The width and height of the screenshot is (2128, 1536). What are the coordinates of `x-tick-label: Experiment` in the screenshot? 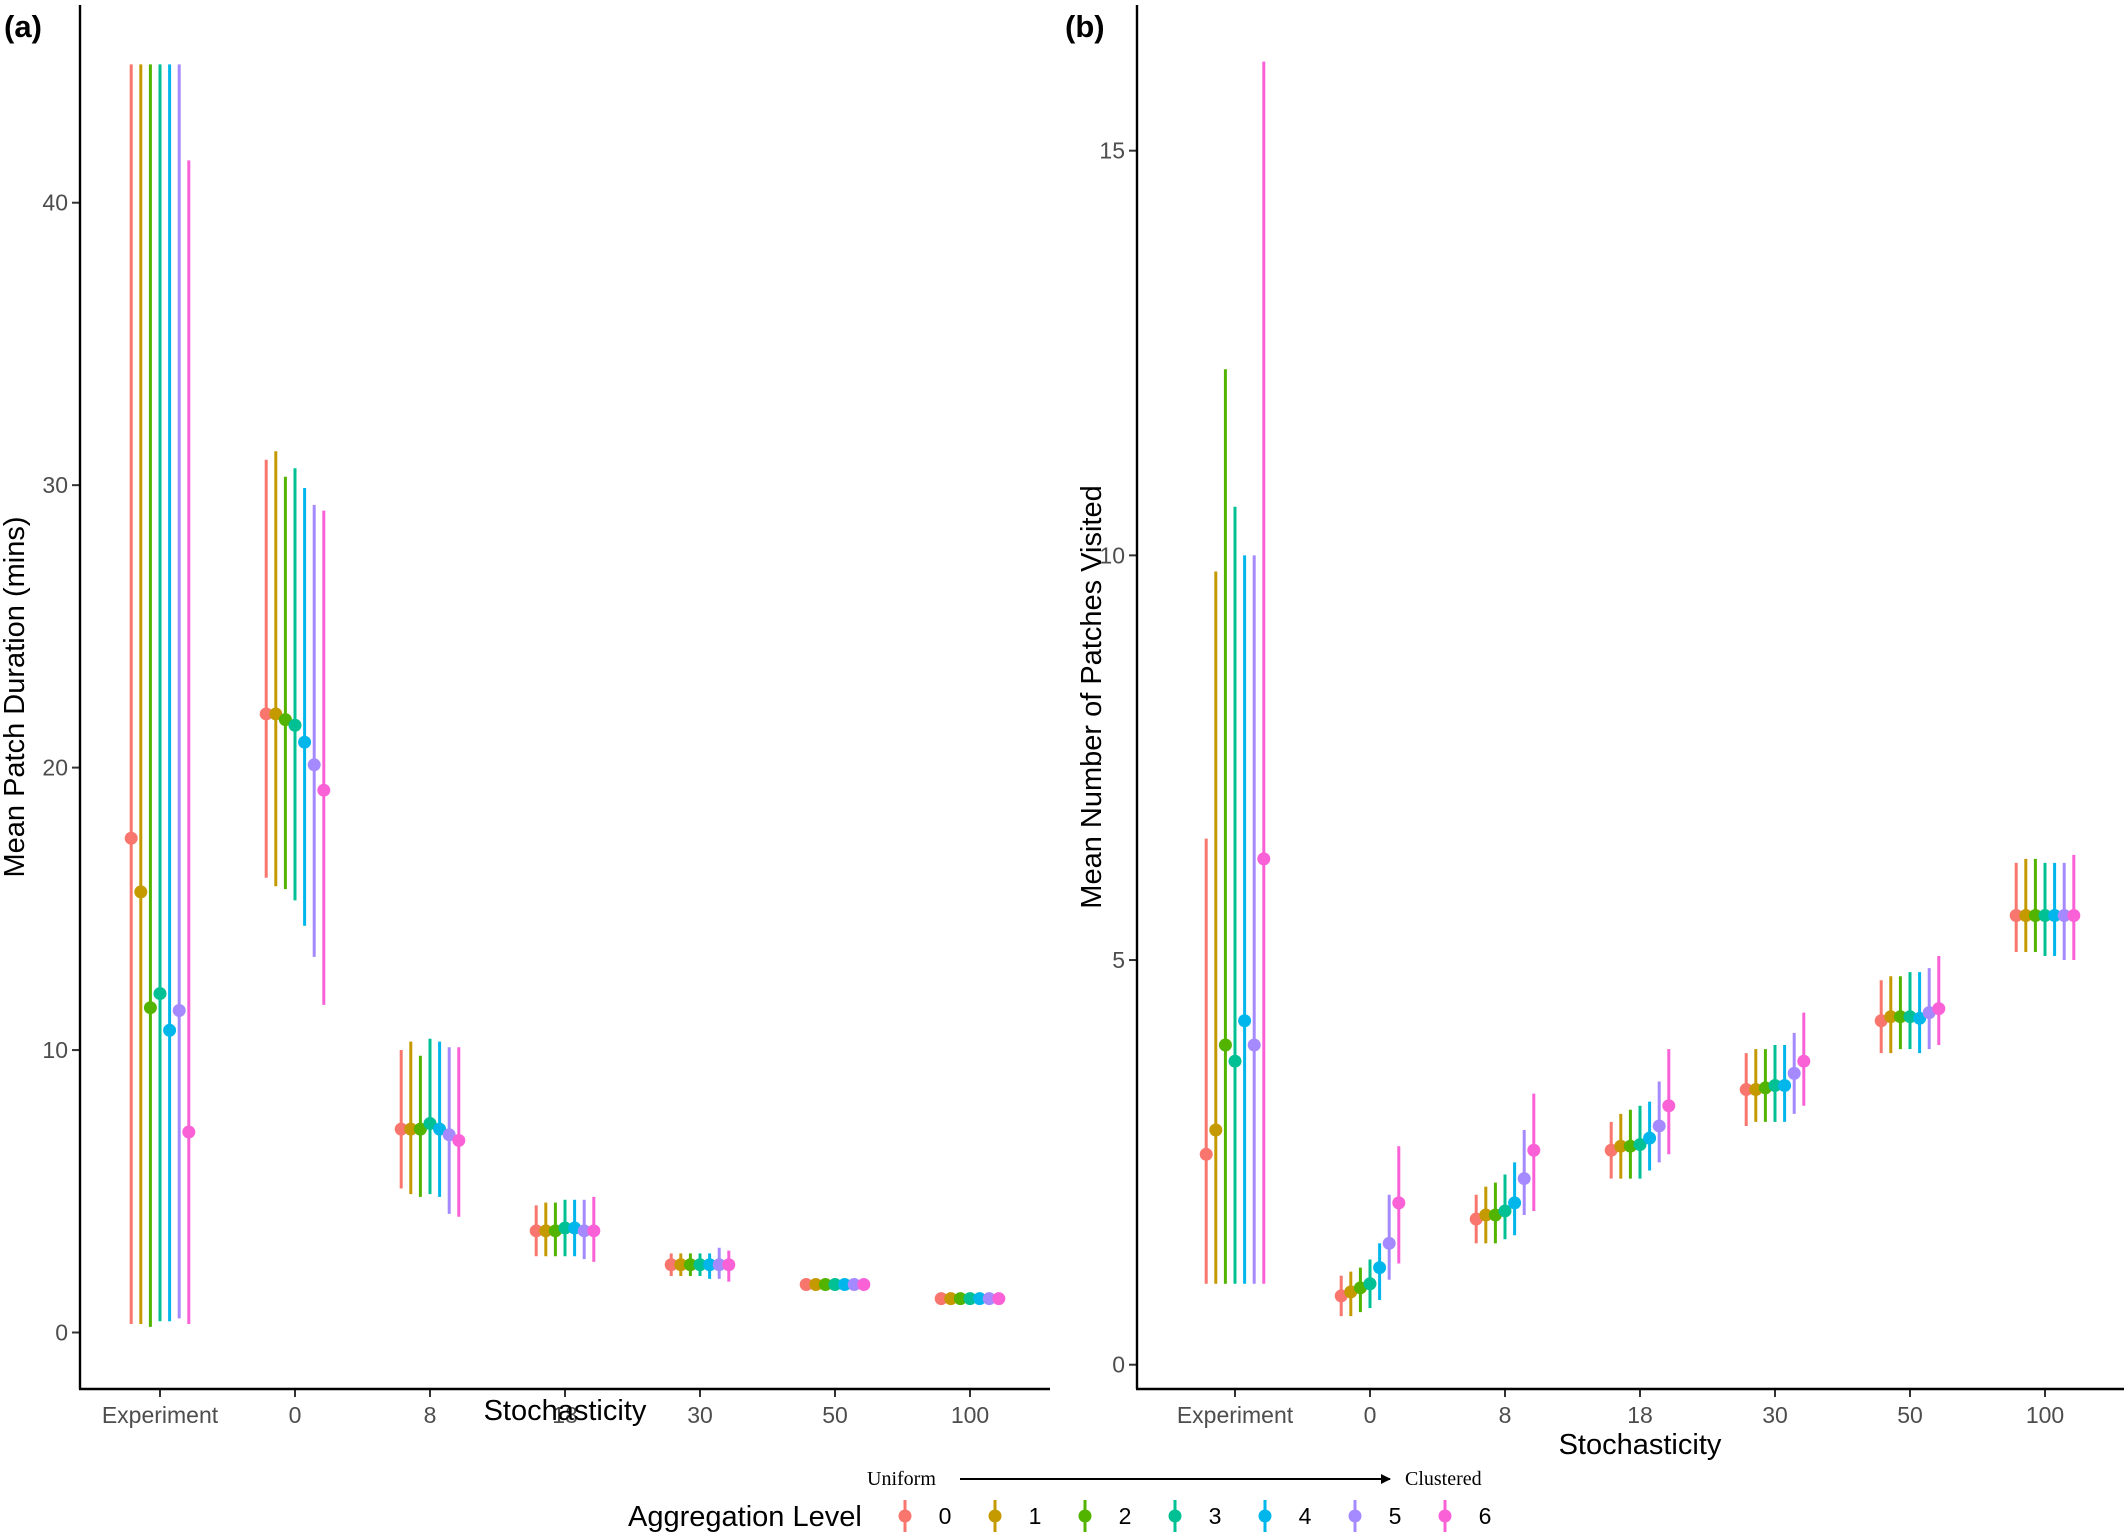 It's located at (1235, 1415).